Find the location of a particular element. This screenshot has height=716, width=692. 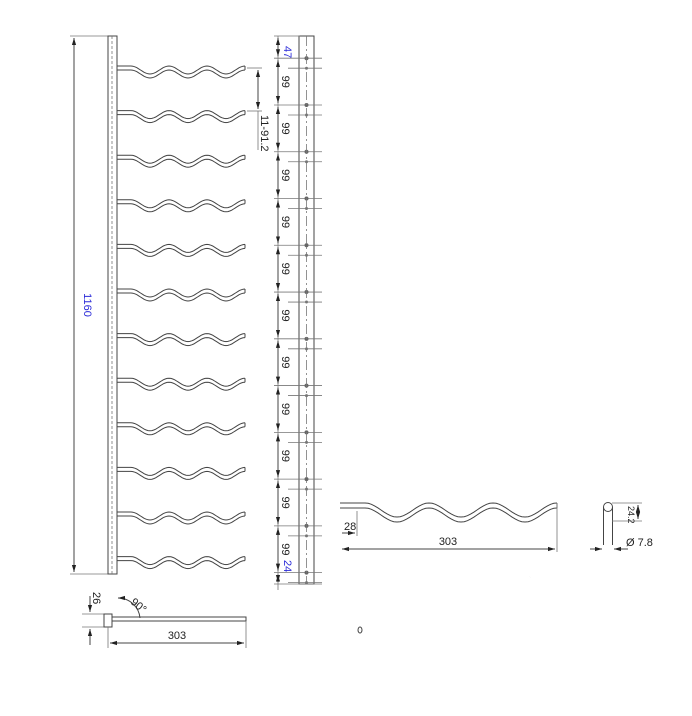

rod-diameter-label: Ø 7.8 is located at coordinates (639, 543).